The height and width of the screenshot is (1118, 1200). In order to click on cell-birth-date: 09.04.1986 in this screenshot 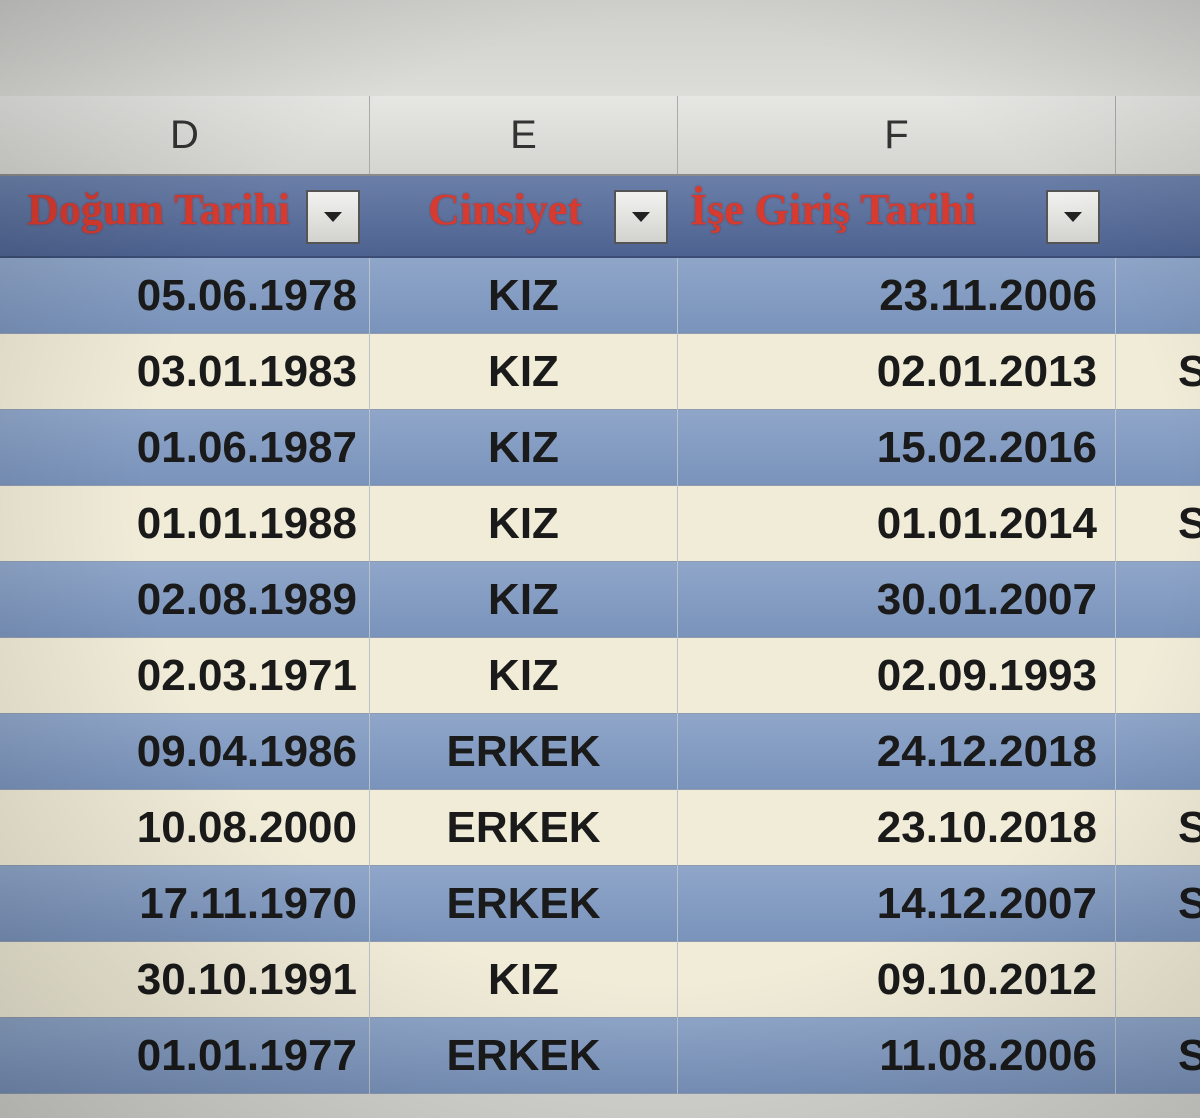, I will do `click(185, 752)`.